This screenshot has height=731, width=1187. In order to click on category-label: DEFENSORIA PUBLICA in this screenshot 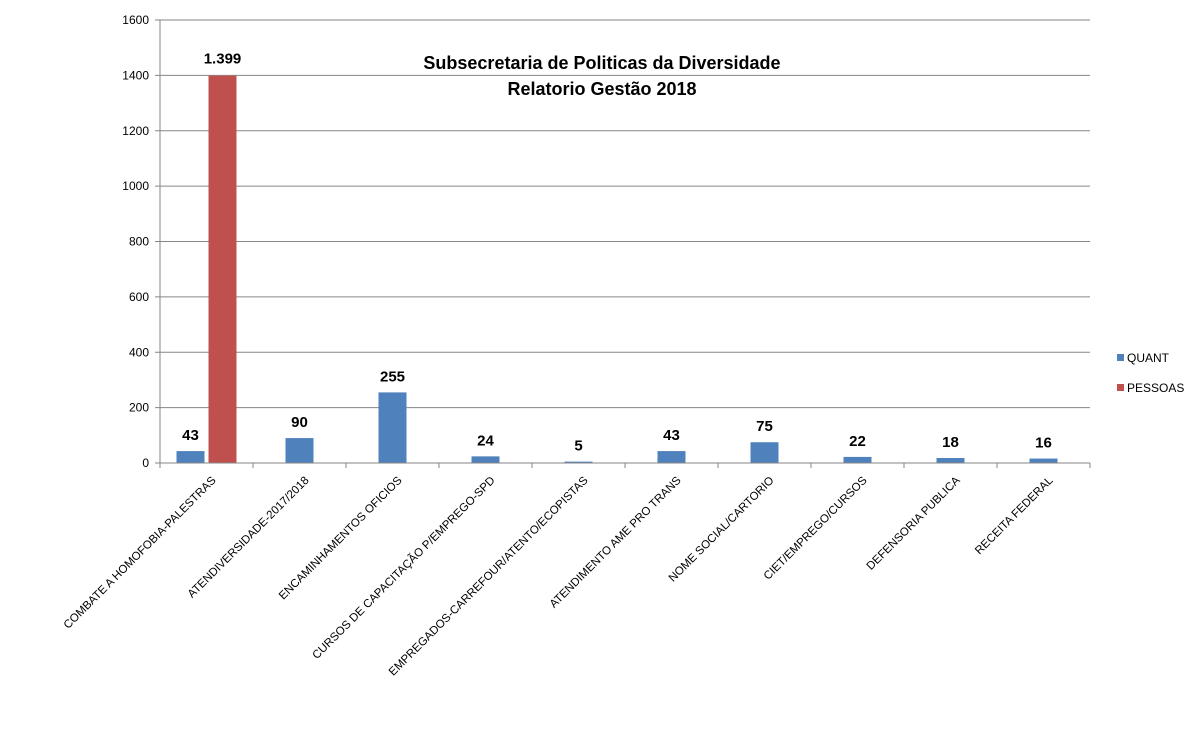, I will do `click(914, 523)`.